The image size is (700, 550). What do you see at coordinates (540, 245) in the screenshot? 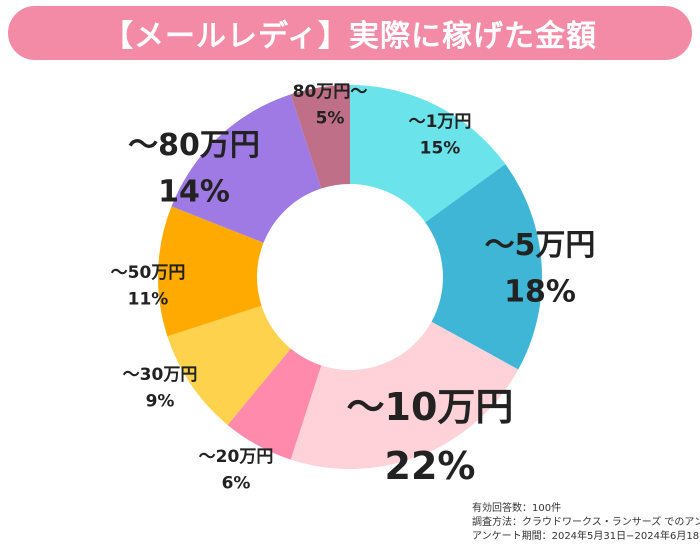
I see `slice-label-2: 〜5万円` at bounding box center [540, 245].